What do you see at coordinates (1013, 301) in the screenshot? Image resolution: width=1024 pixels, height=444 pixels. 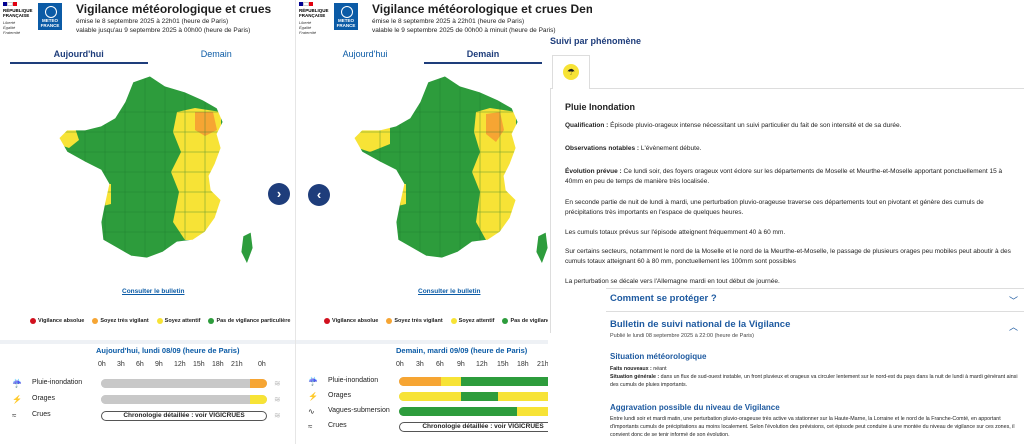 I see `chevron-down-icon: ﹀` at bounding box center [1013, 301].